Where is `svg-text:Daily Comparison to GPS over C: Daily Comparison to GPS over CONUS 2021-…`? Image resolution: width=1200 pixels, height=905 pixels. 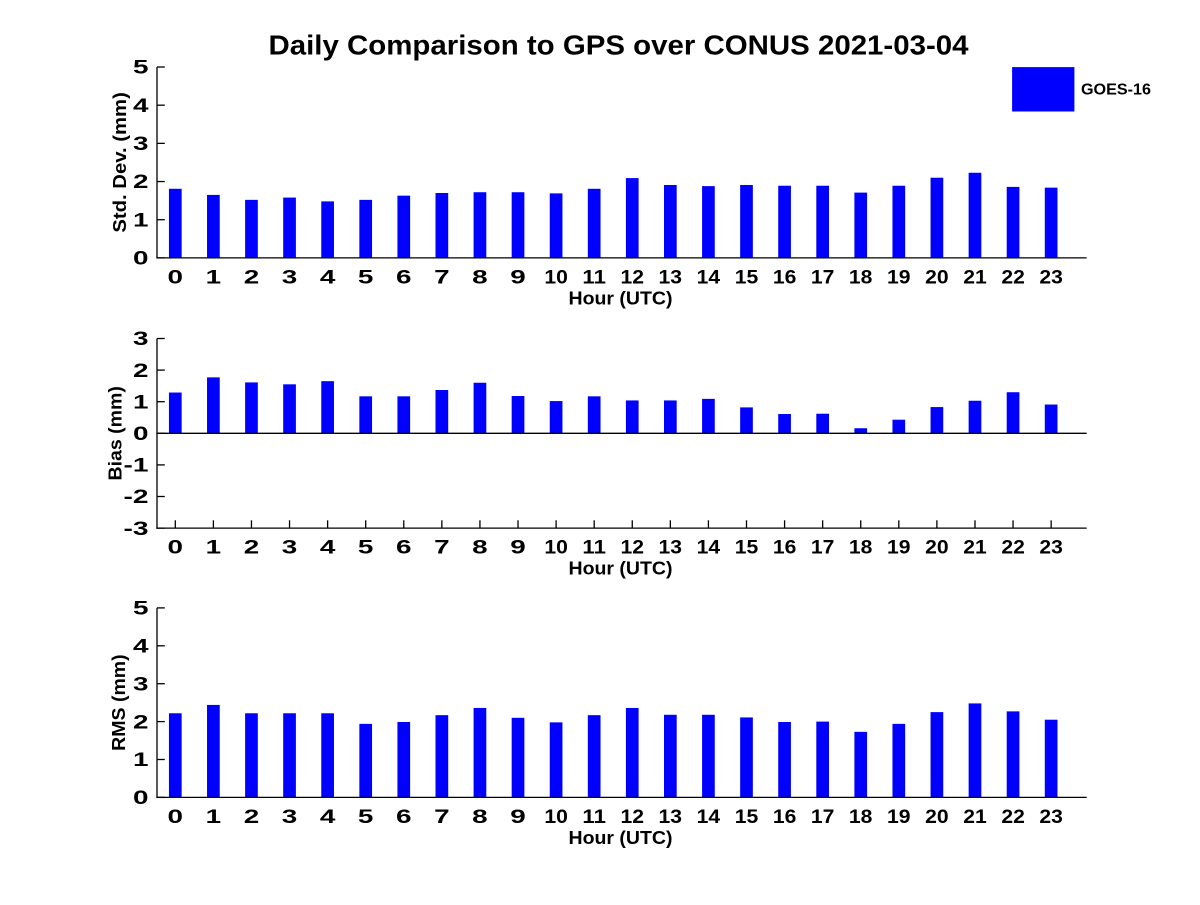
svg-text:Daily Comparison to GPS over C: Daily Comparison to GPS over CONUS 2021-… is located at coordinates (619, 45).